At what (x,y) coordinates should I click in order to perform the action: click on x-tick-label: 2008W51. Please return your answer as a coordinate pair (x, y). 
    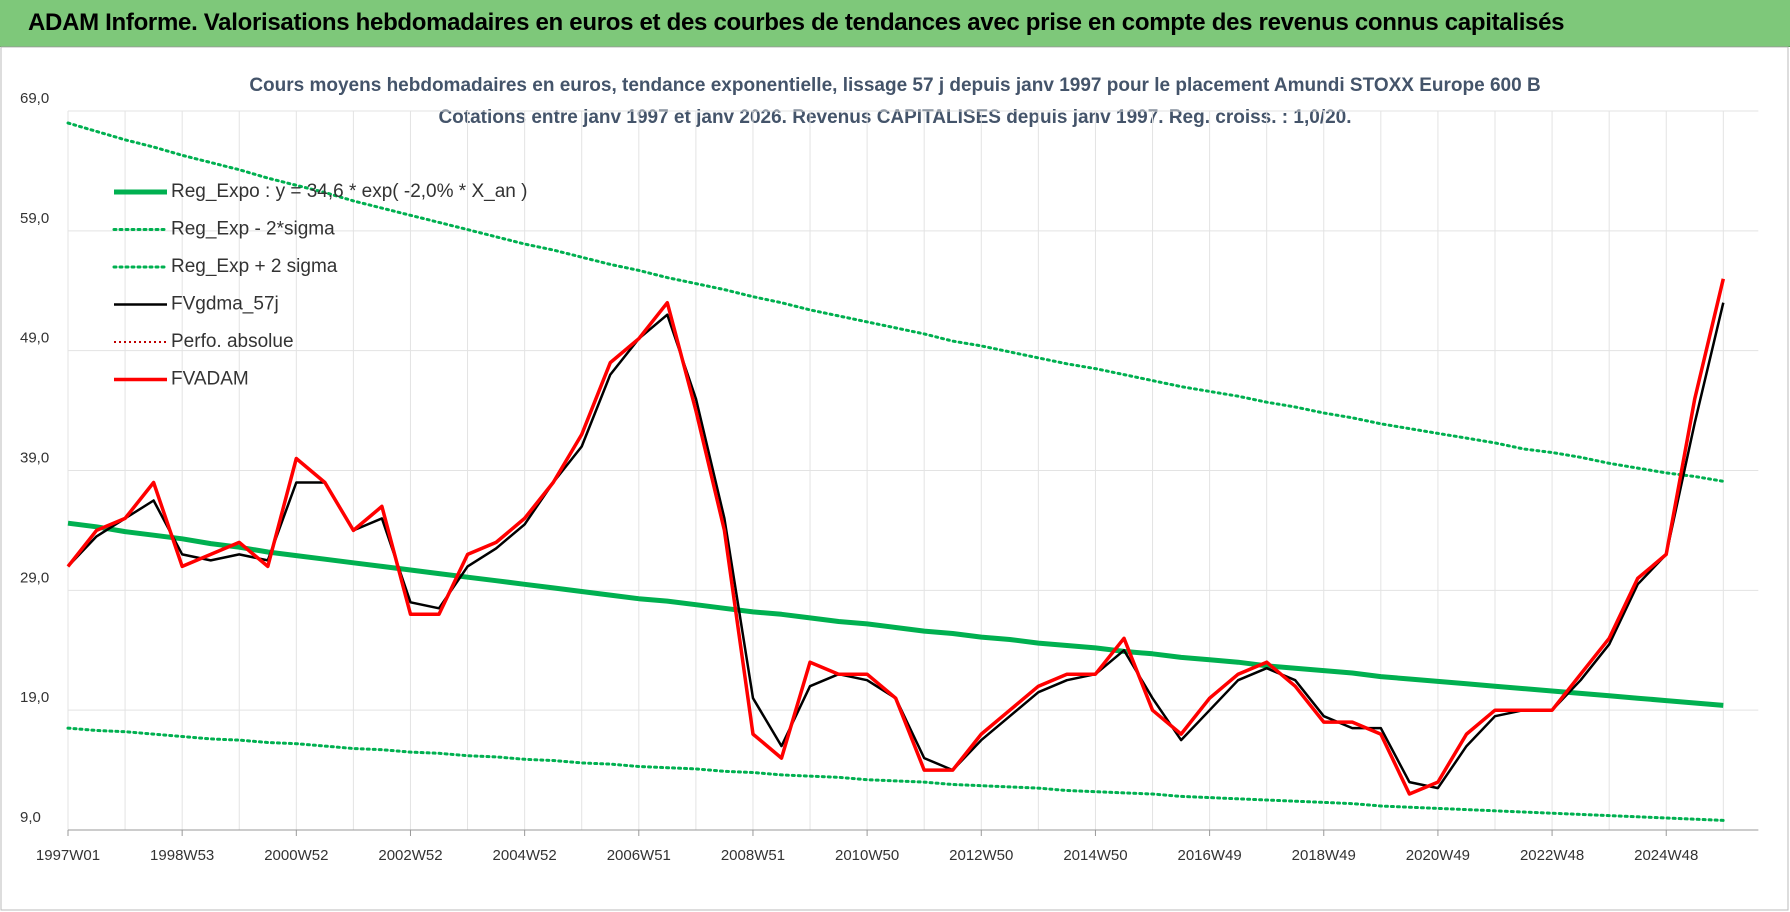
    Looking at the image, I should click on (753, 855).